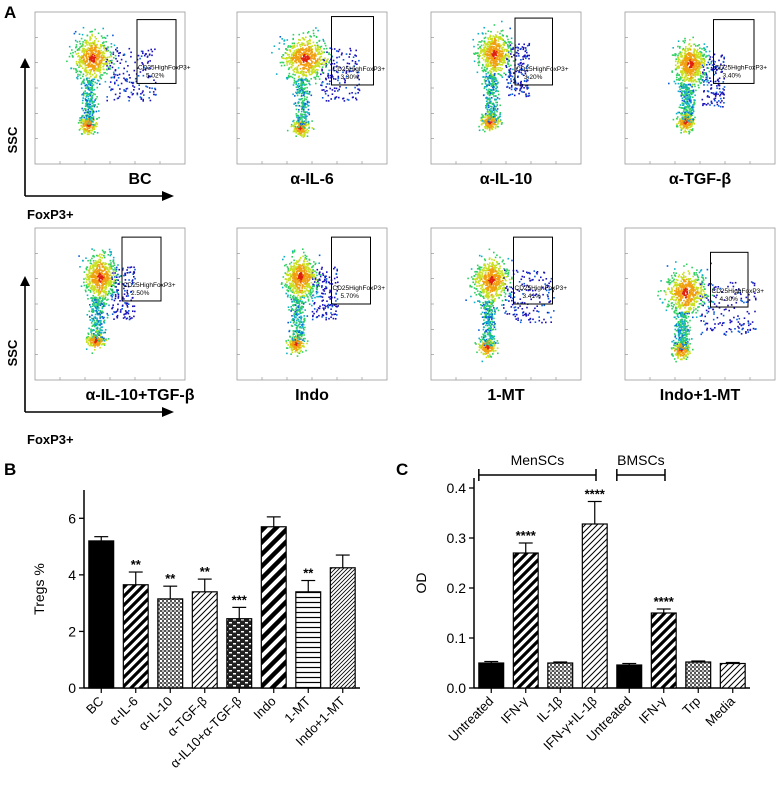 This screenshot has height=786, width=784. Describe the element at coordinates (720, 711) in the screenshot. I see `category-label: Media` at that location.